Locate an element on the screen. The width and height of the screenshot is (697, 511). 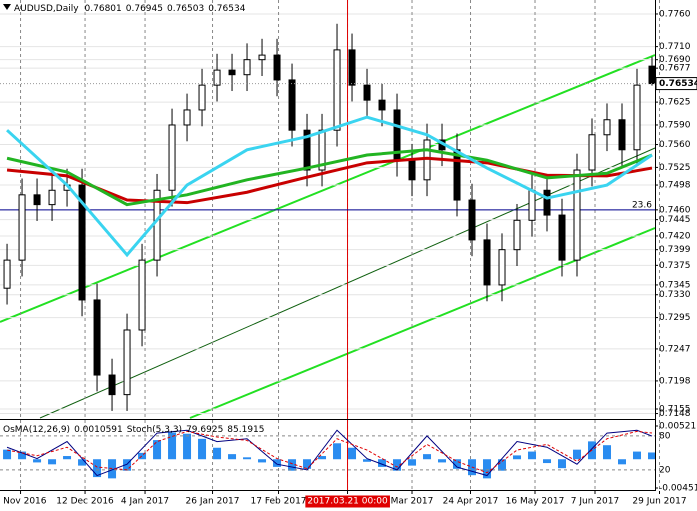
y-tick-label: 0.7625 is located at coordinates (675, 103).